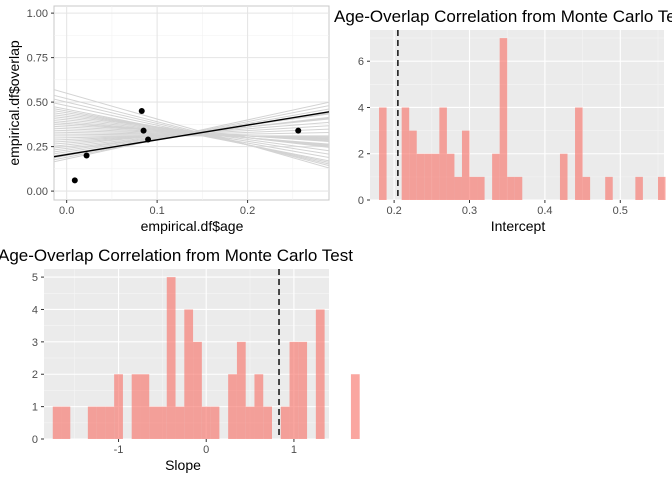 The width and height of the screenshot is (672, 480). What do you see at coordinates (37, 148) in the screenshot?
I see `y-tick-label: 0.25` at bounding box center [37, 148].